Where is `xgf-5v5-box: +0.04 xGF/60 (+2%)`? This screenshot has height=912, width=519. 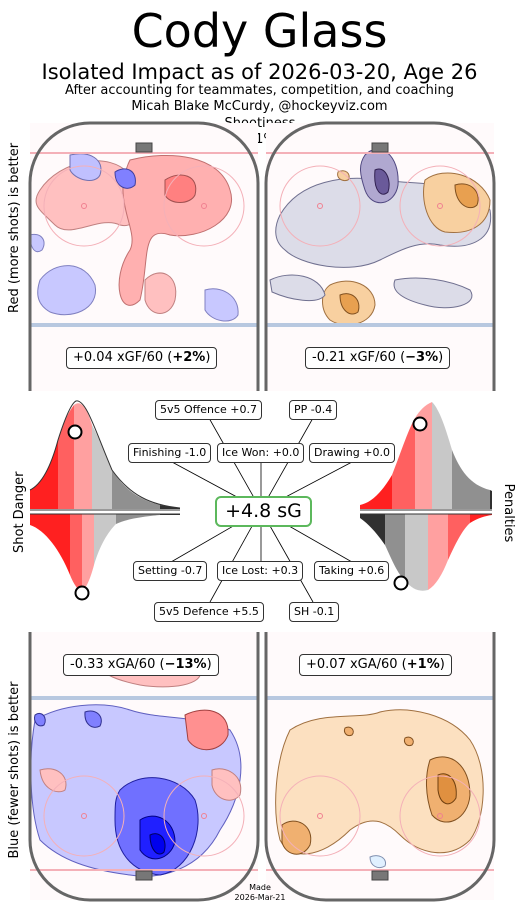
xgf-5v5-box: +0.04 xGF/60 (+2%) is located at coordinates (142, 358).